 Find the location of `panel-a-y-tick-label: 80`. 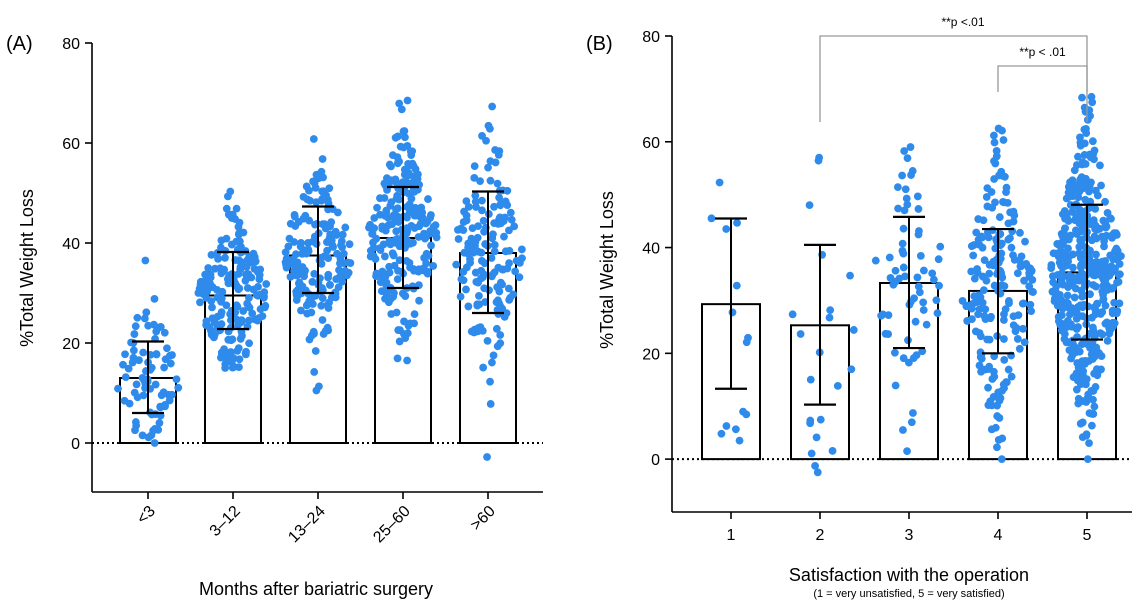

panel-a-y-tick-label: 80 is located at coordinates (71, 44).